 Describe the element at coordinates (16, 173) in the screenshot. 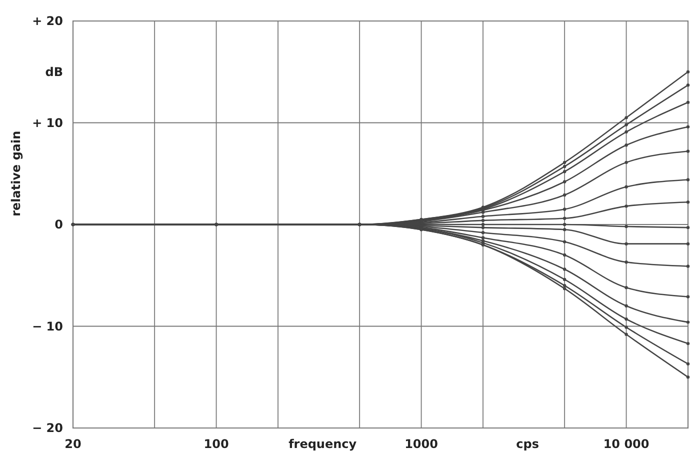

I see `y-axis-title: relative gain` at that location.